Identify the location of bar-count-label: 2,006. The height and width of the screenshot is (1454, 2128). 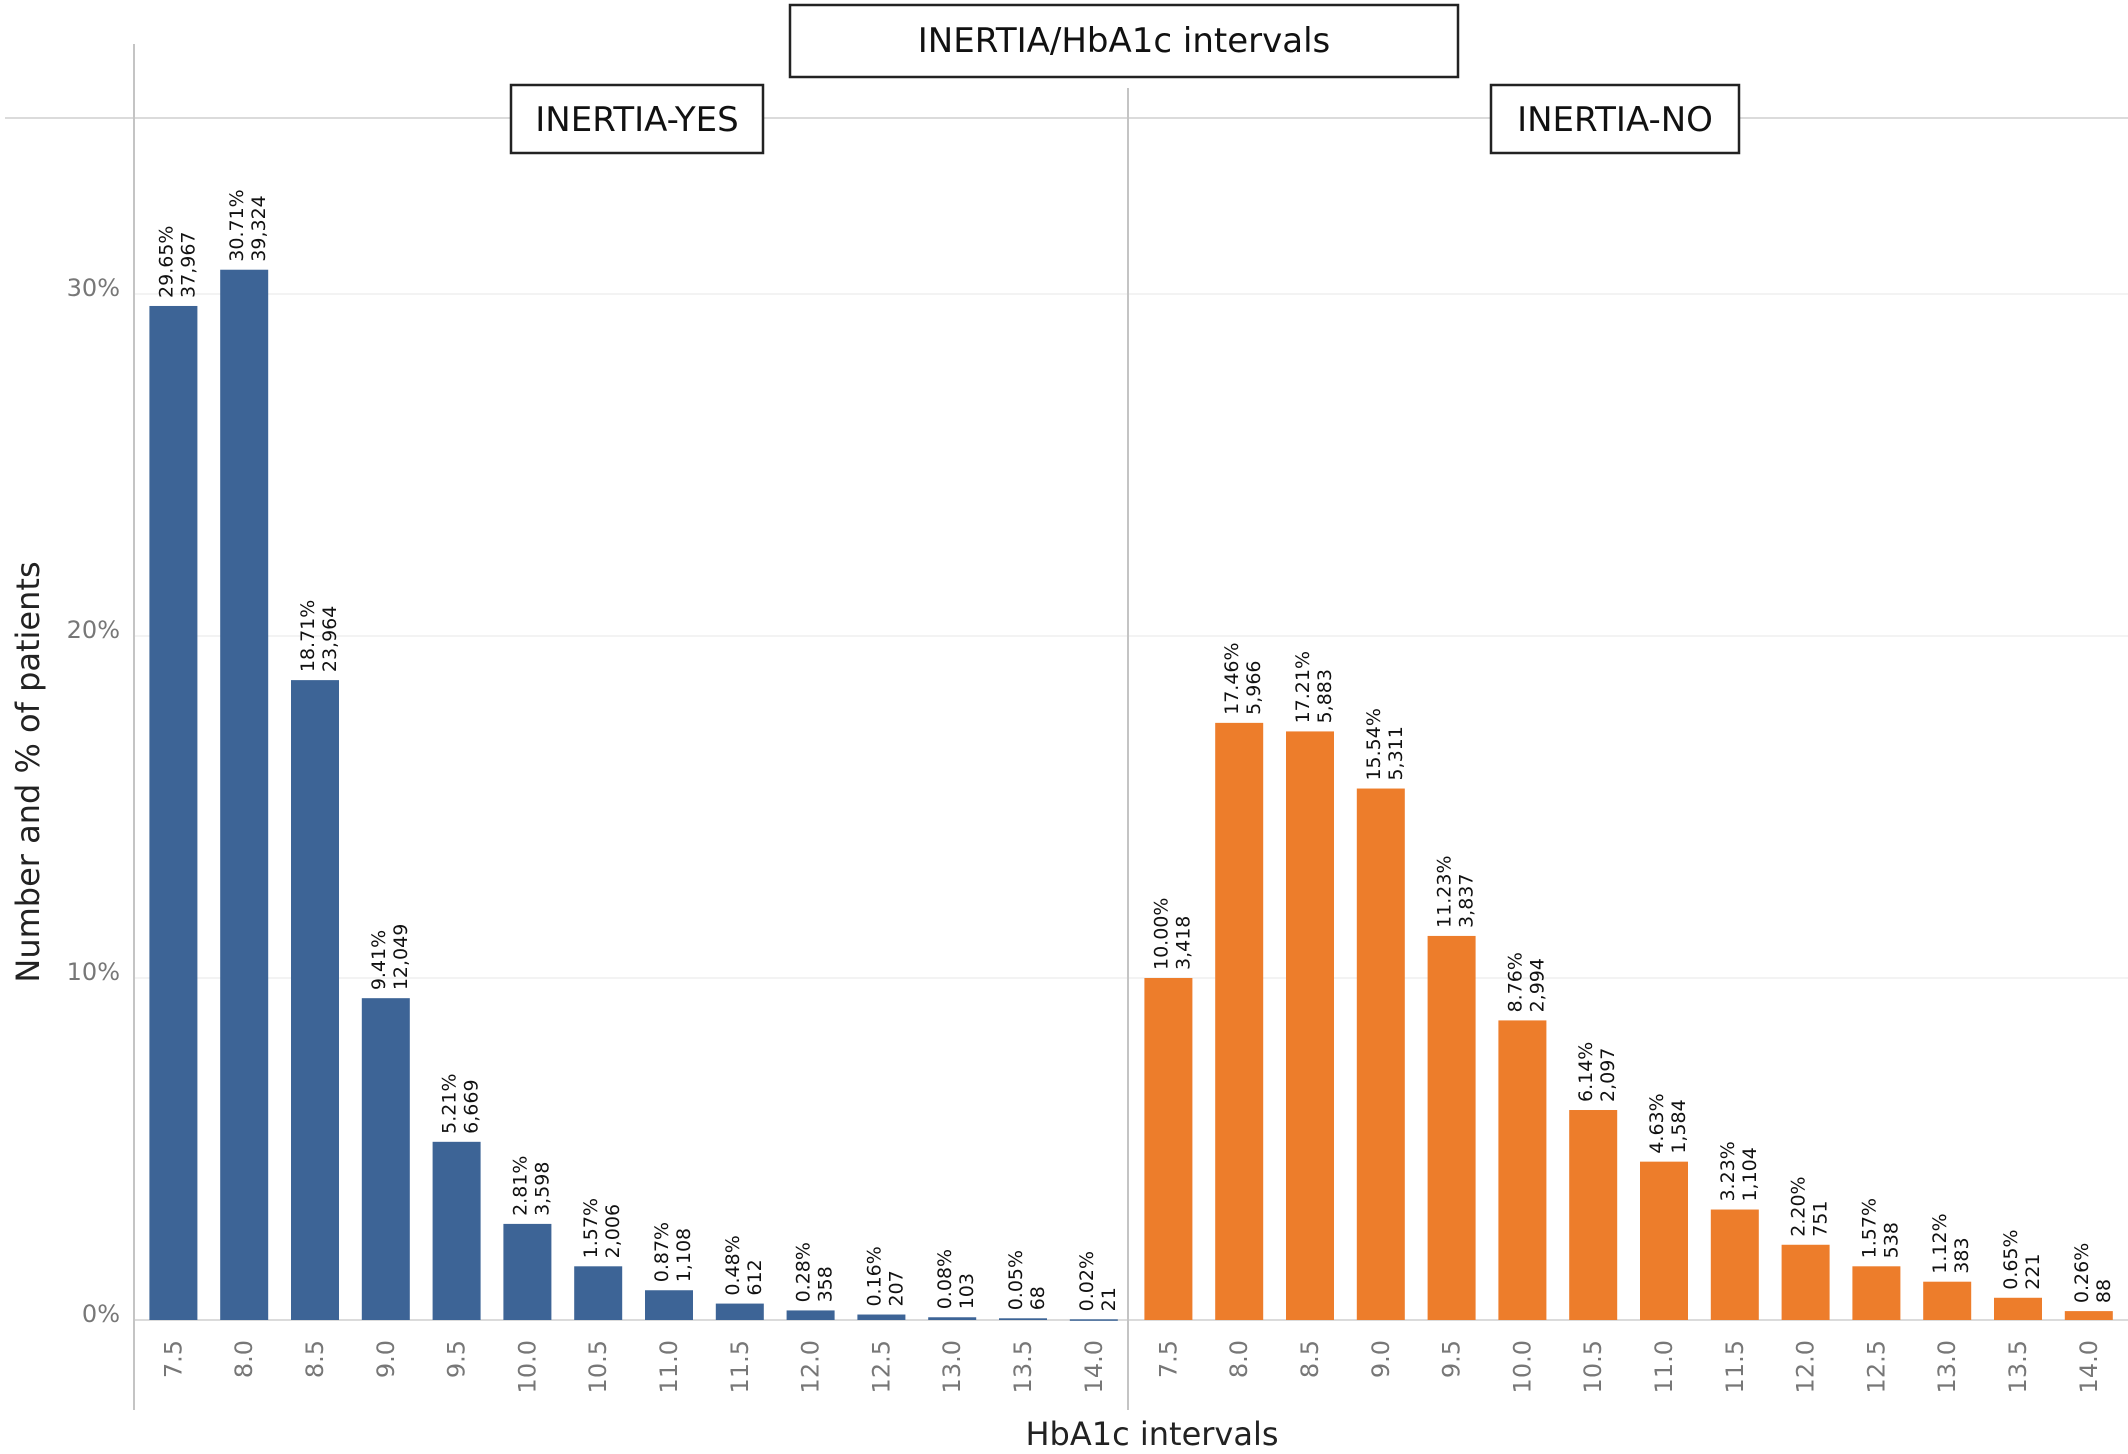
(613, 1231).